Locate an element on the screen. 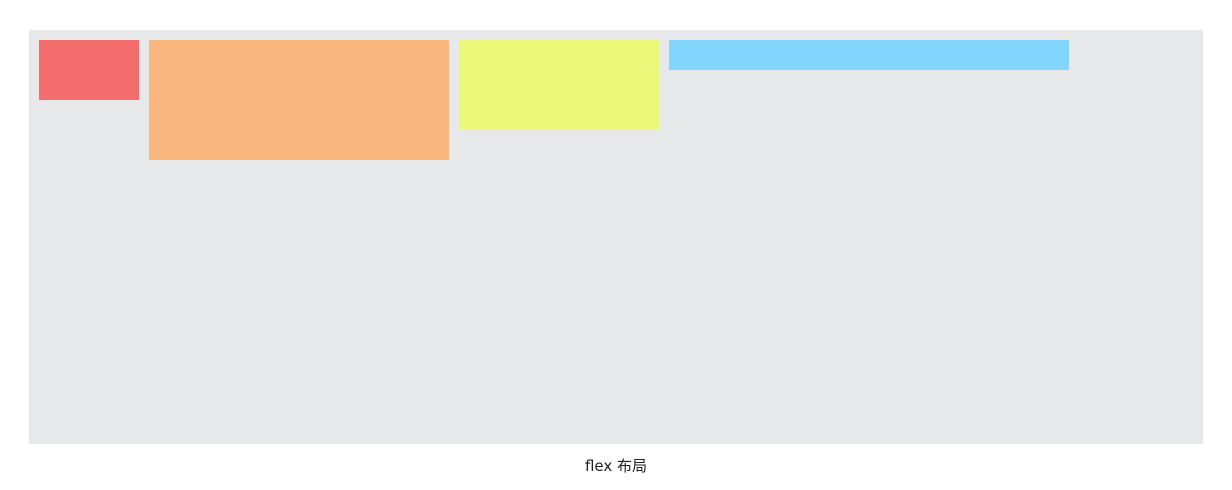 This screenshot has height=490, width=1232. flex-item-yellow is located at coordinates (559, 85).